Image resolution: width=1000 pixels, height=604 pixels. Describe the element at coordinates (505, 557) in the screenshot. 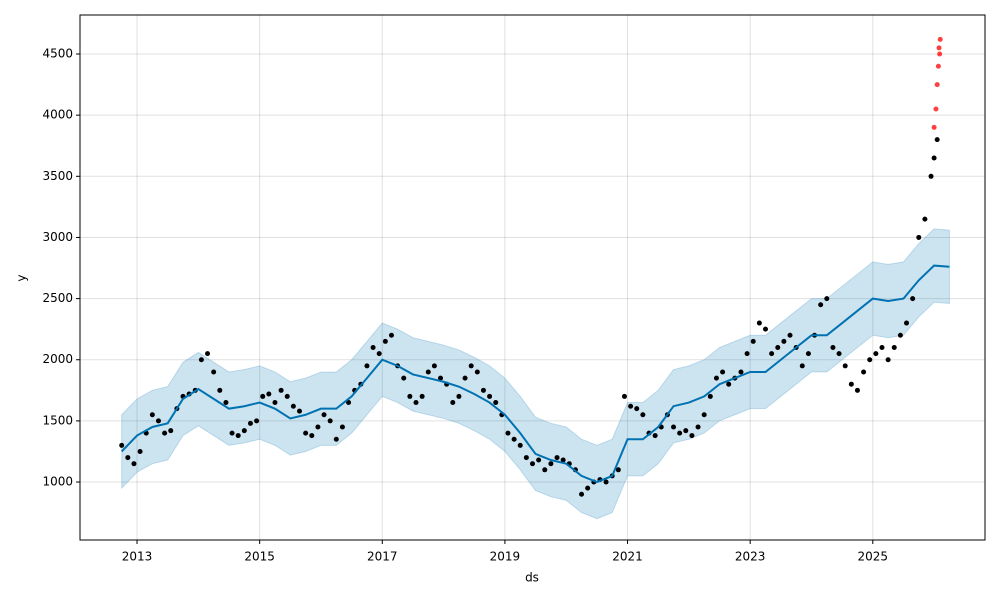

I see `x-tick-label: 2019` at that location.